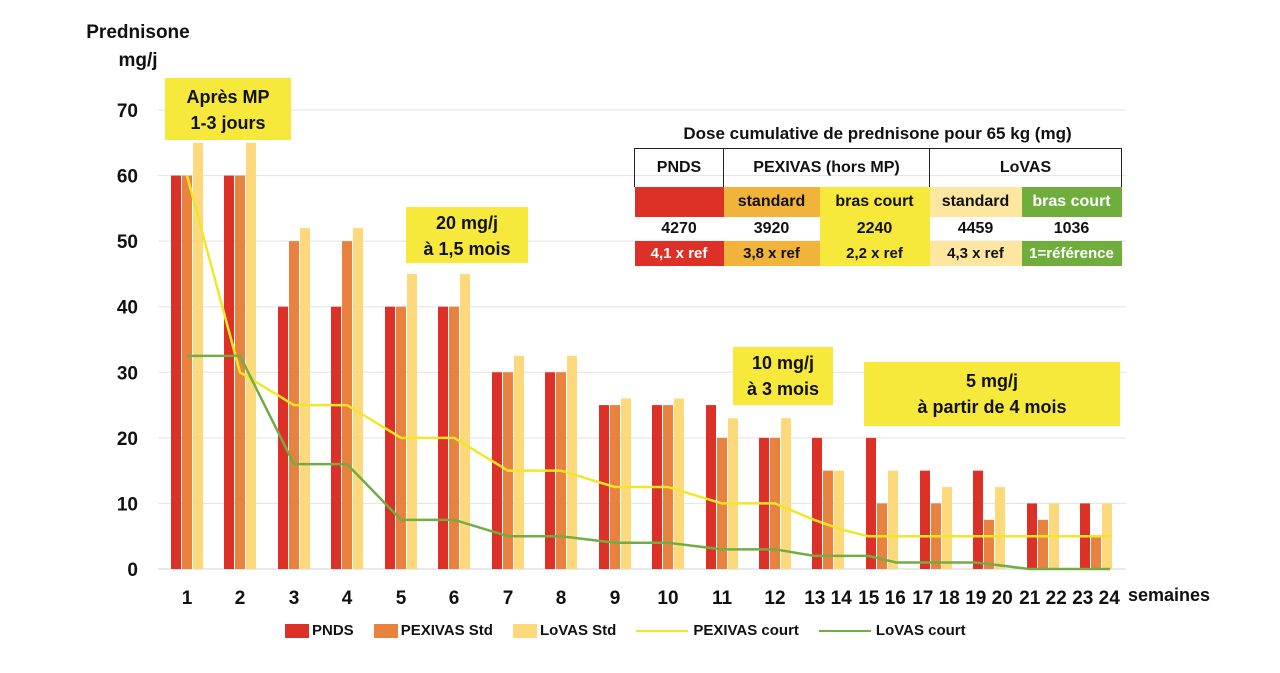 This screenshot has height=673, width=1280. What do you see at coordinates (187, 598) in the screenshot?
I see `x-tick-label: 1` at bounding box center [187, 598].